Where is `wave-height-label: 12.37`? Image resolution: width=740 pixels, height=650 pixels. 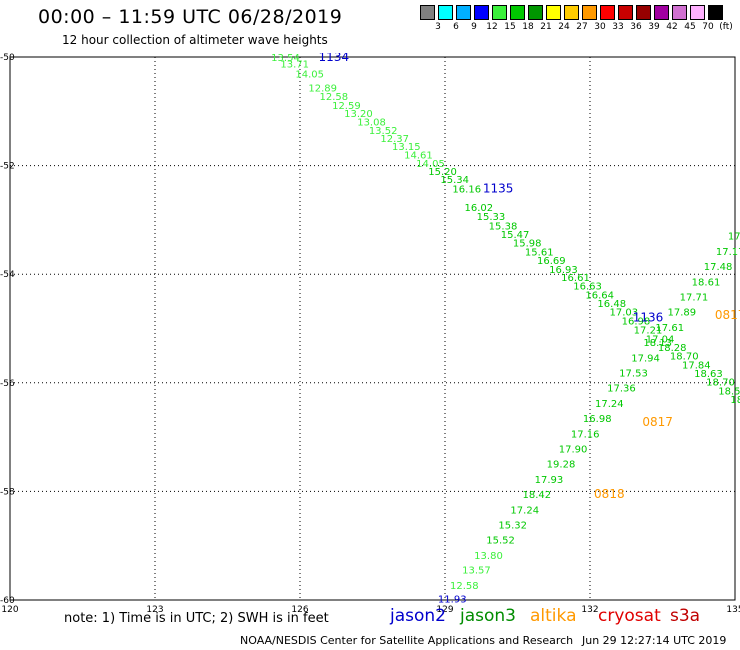 wave-height-label: 12.37 is located at coordinates (394, 139).